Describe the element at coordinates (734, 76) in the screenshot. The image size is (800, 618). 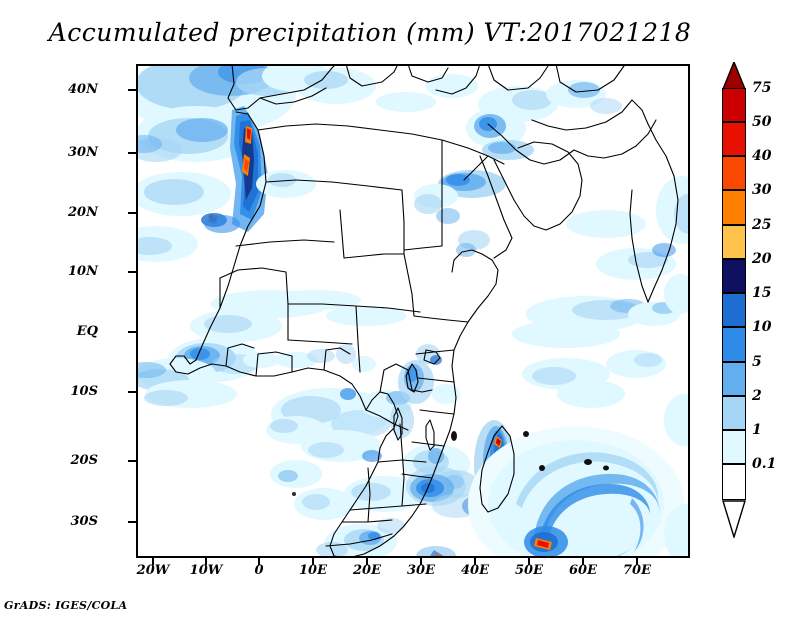
I see `colorbar-over-arrow` at that location.